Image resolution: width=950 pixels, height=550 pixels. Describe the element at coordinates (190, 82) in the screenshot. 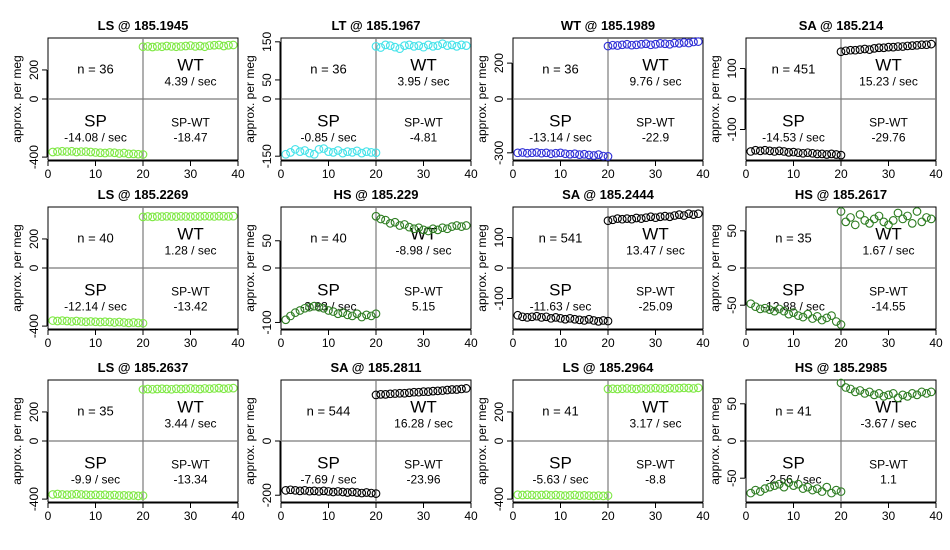

I see `wt-rate: 4.39 / sec` at that location.